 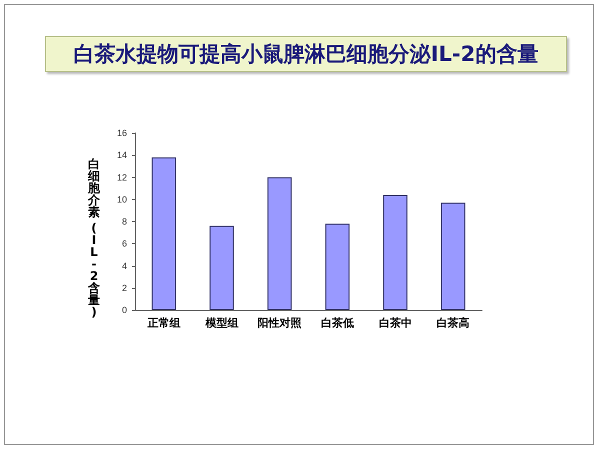 What do you see at coordinates (121, 133) in the screenshot?
I see `y-tick-label: 16` at bounding box center [121, 133].